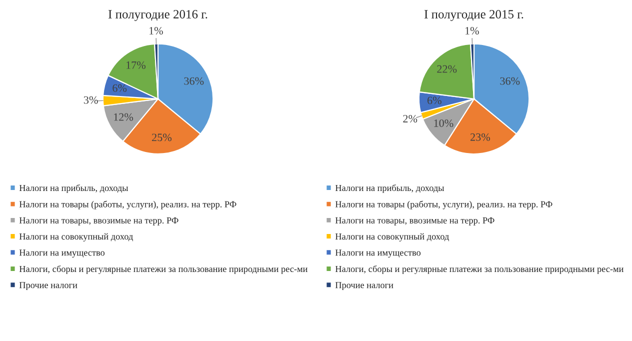 This screenshot has width=632, height=341. I want to click on chart-title: I полугодие 2015 г., so click(474, 16).